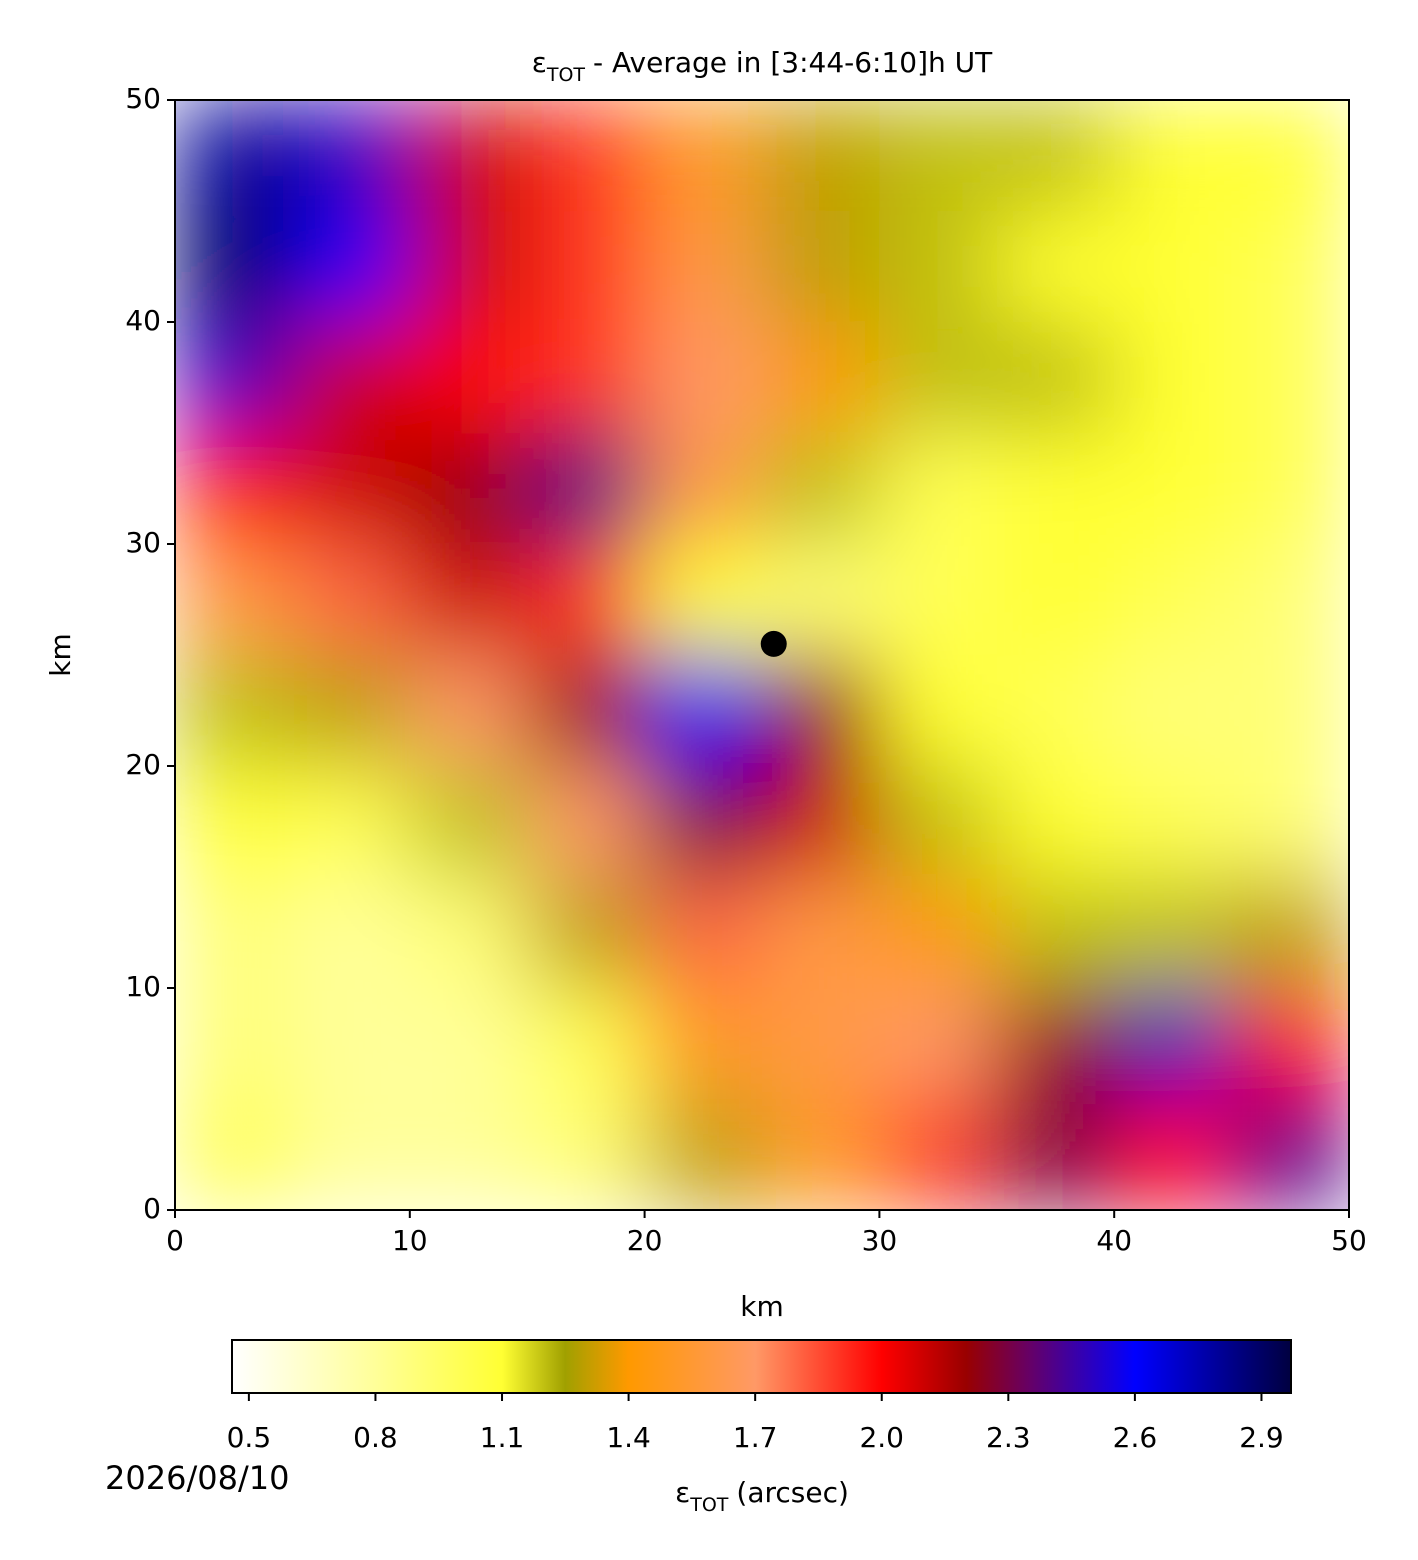 Image resolution: width=1418 pixels, height=1560 pixels. I want to click on colorbar-tick-label: 2.6, so click(1135, 1437).